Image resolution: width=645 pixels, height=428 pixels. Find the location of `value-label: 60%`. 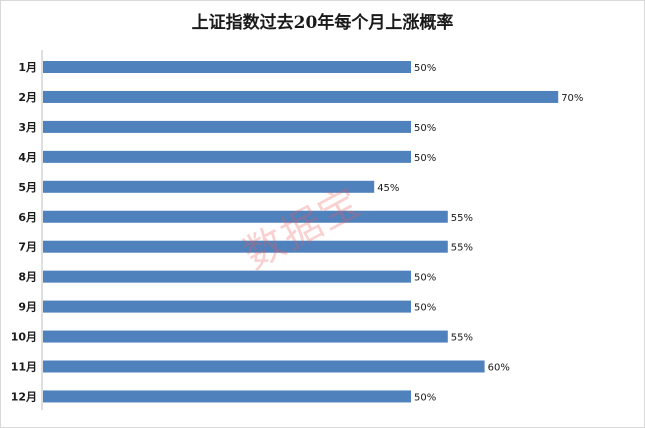

value-label: 60% is located at coordinates (499, 368).